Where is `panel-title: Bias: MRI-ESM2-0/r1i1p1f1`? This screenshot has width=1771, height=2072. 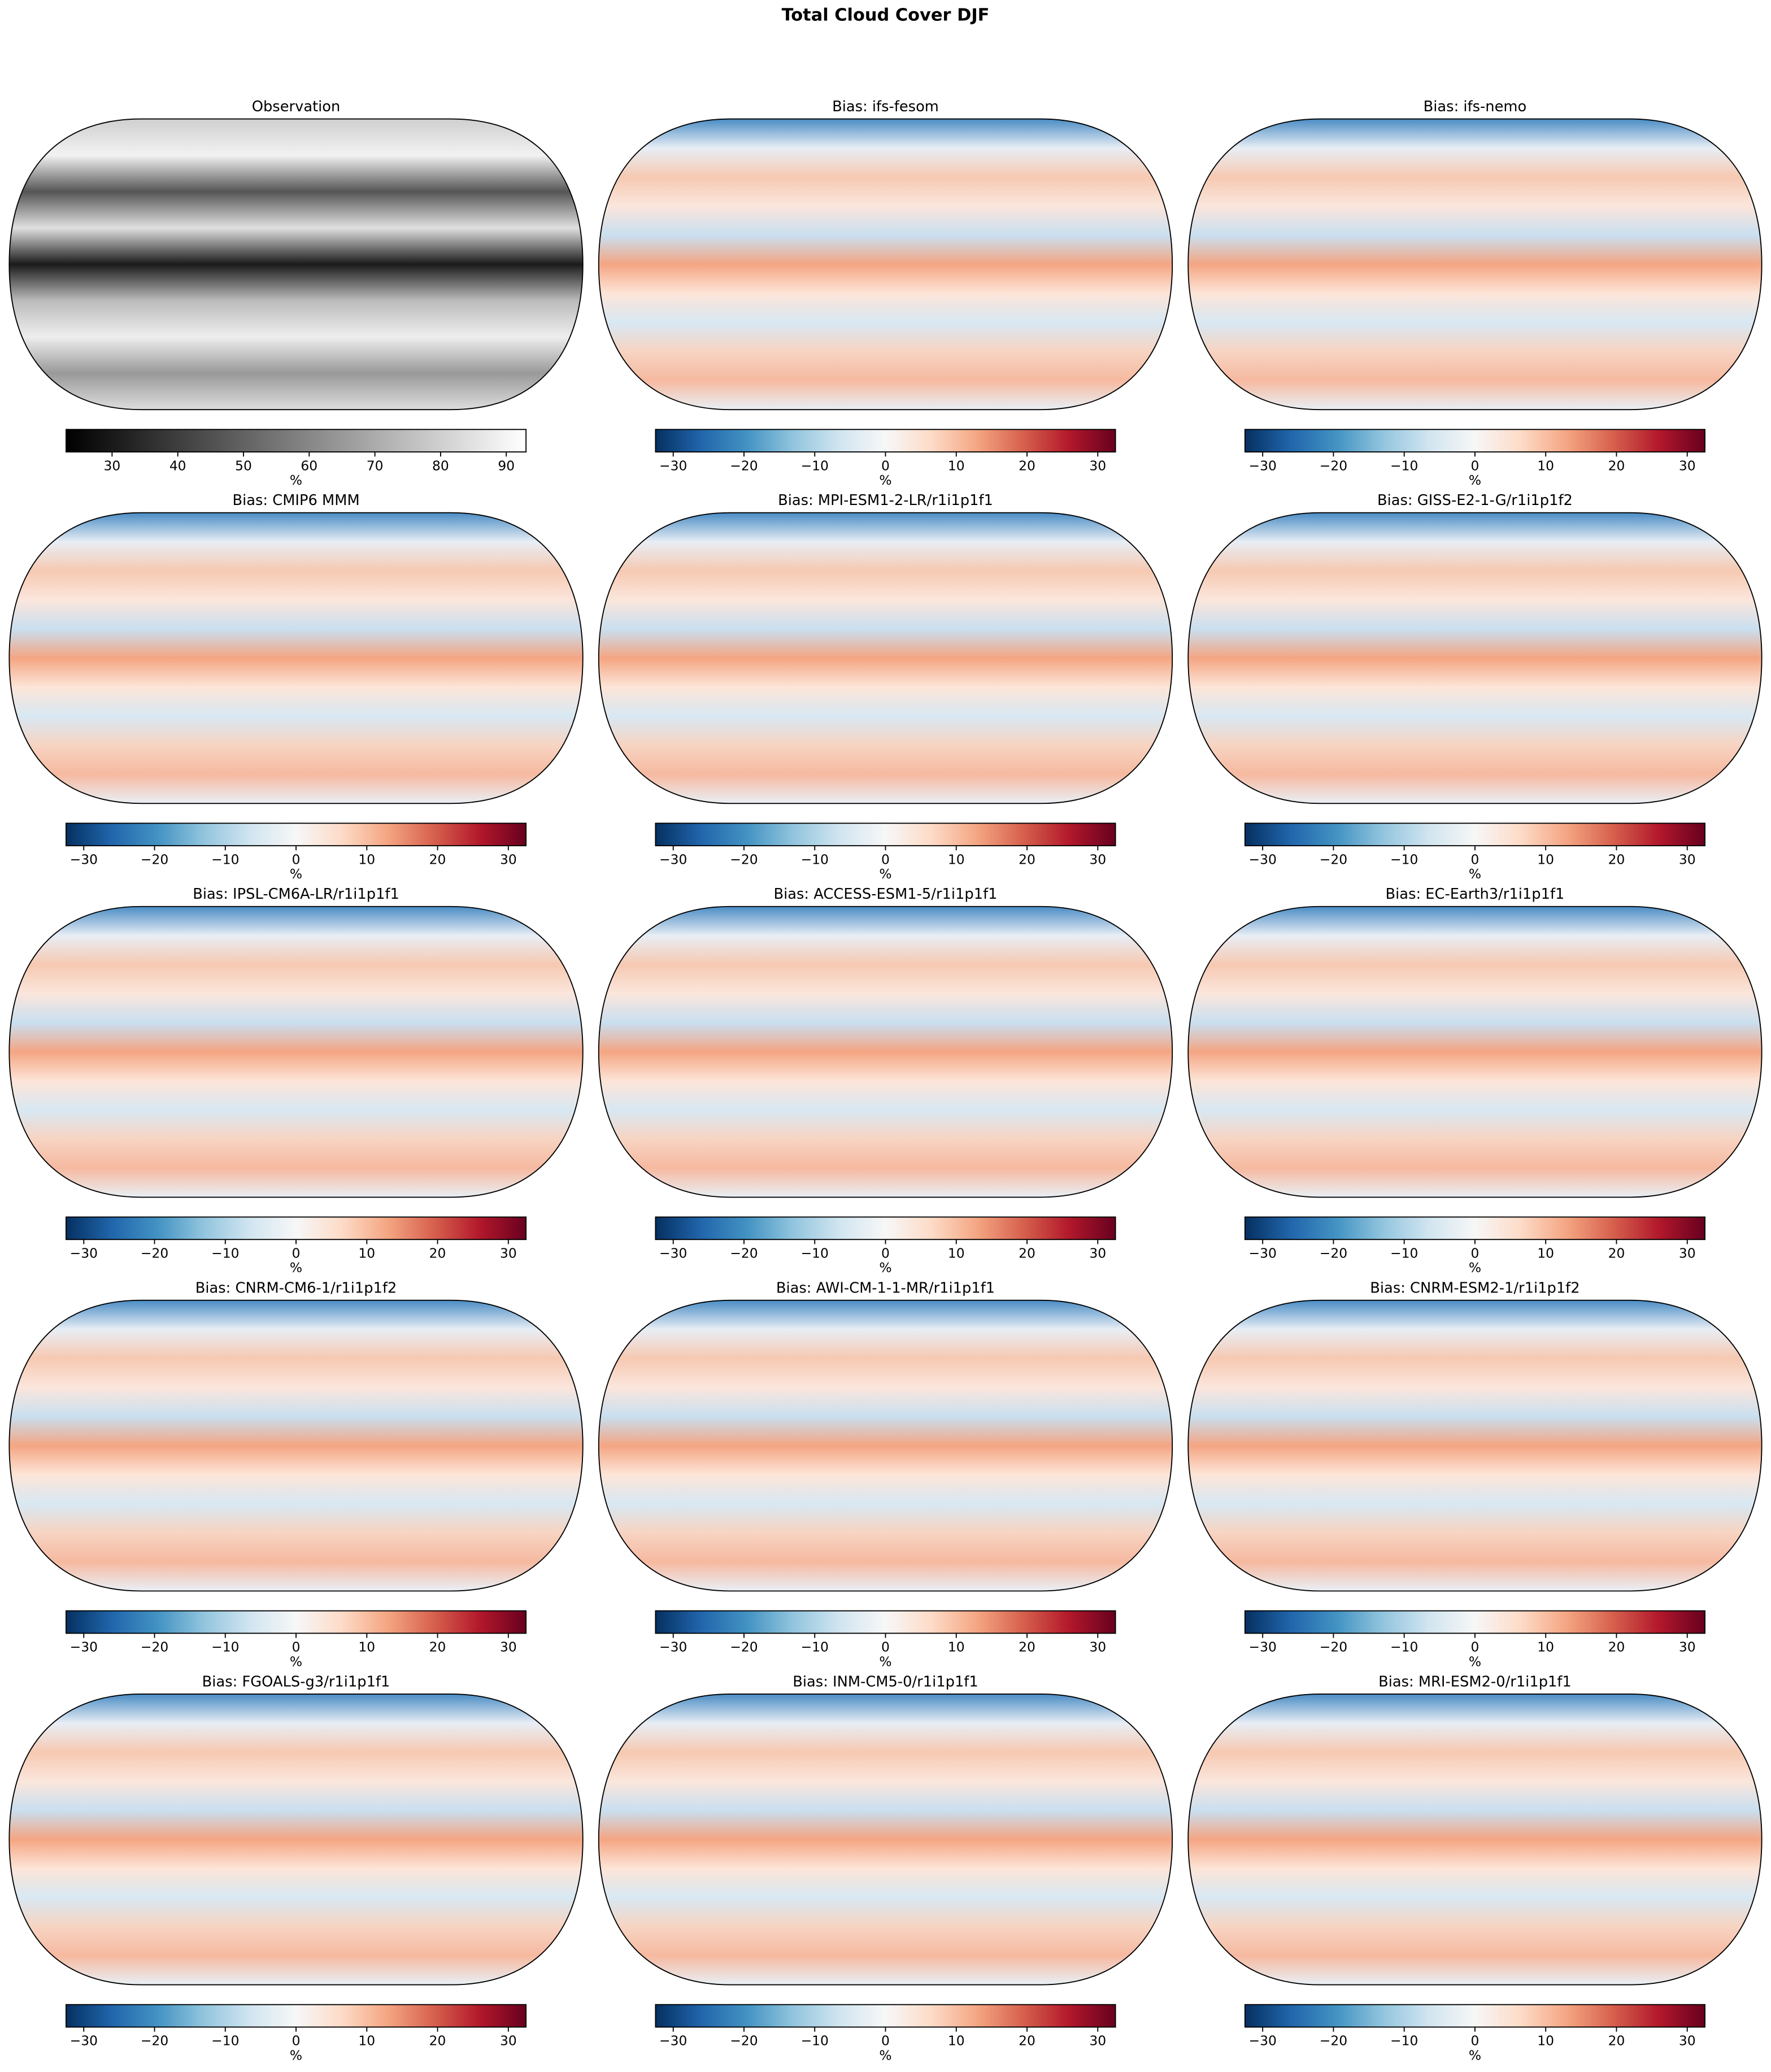 panel-title: Bias: MRI-ESM2-0/r1i1p1f1 is located at coordinates (1475, 1681).